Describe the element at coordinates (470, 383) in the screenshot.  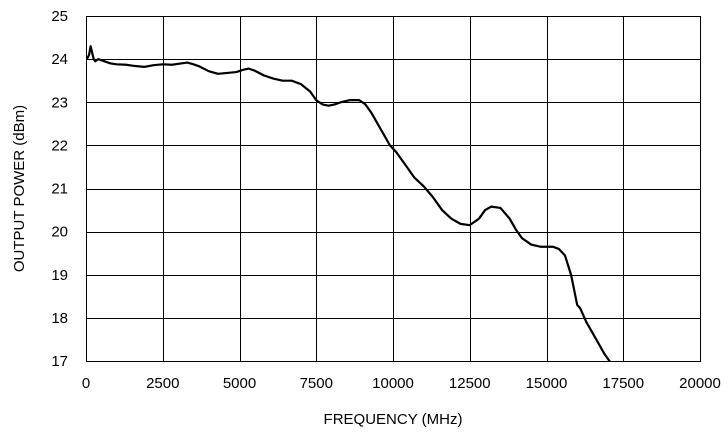
I see `x-tick-label: 12500` at that location.